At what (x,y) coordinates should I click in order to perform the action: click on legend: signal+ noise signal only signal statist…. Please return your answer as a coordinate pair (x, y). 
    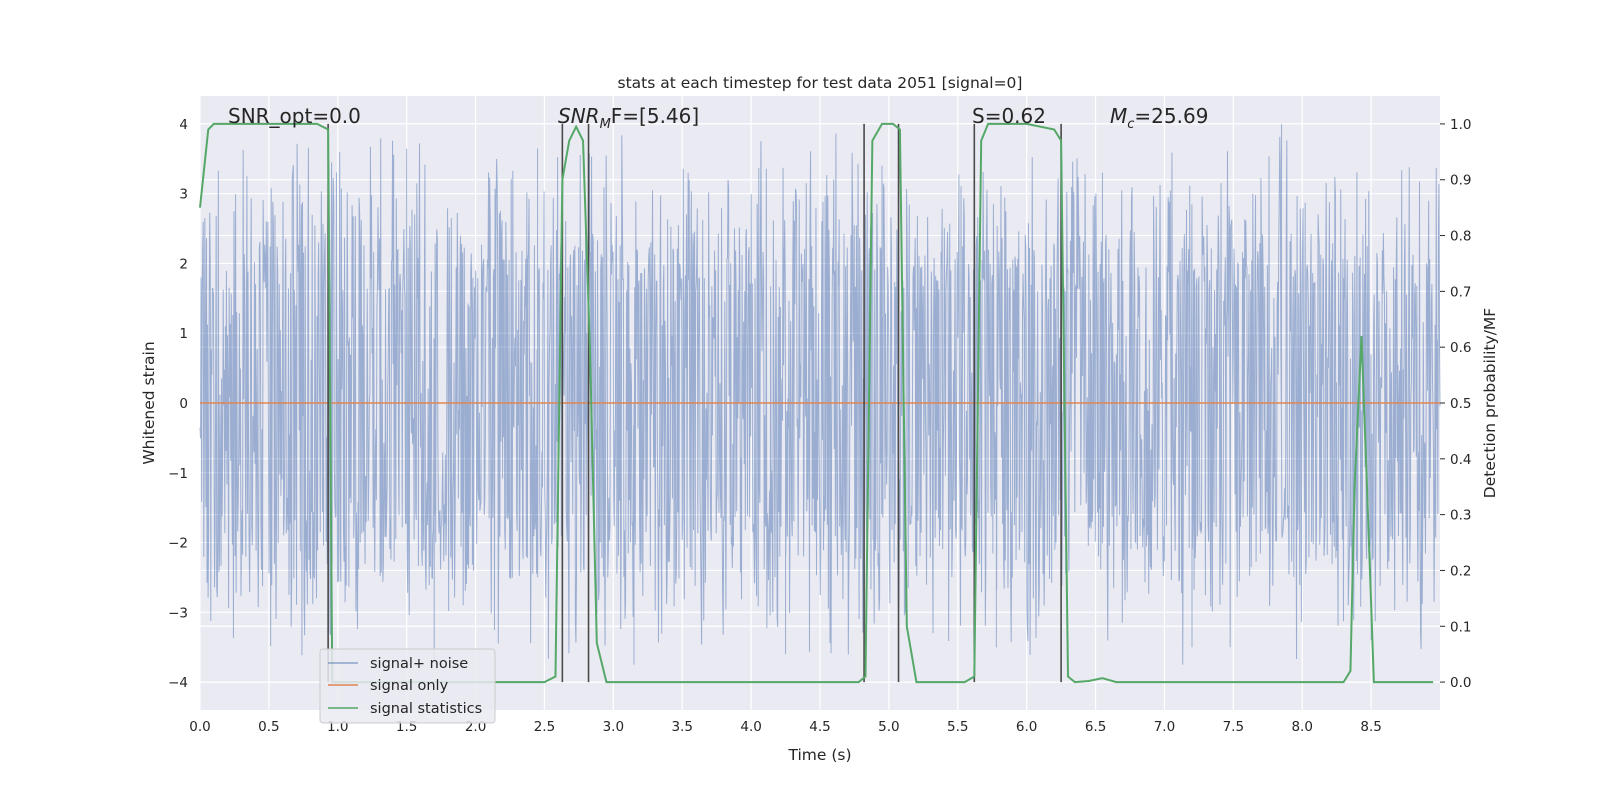
    Looking at the image, I should click on (407, 686).